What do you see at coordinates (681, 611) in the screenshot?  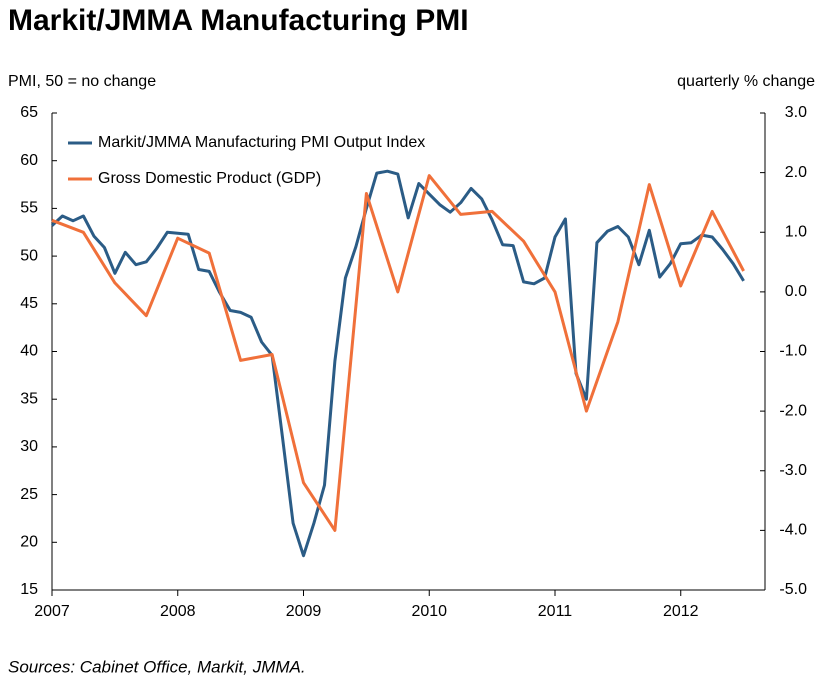 I see `x-tick-label: 2012` at bounding box center [681, 611].